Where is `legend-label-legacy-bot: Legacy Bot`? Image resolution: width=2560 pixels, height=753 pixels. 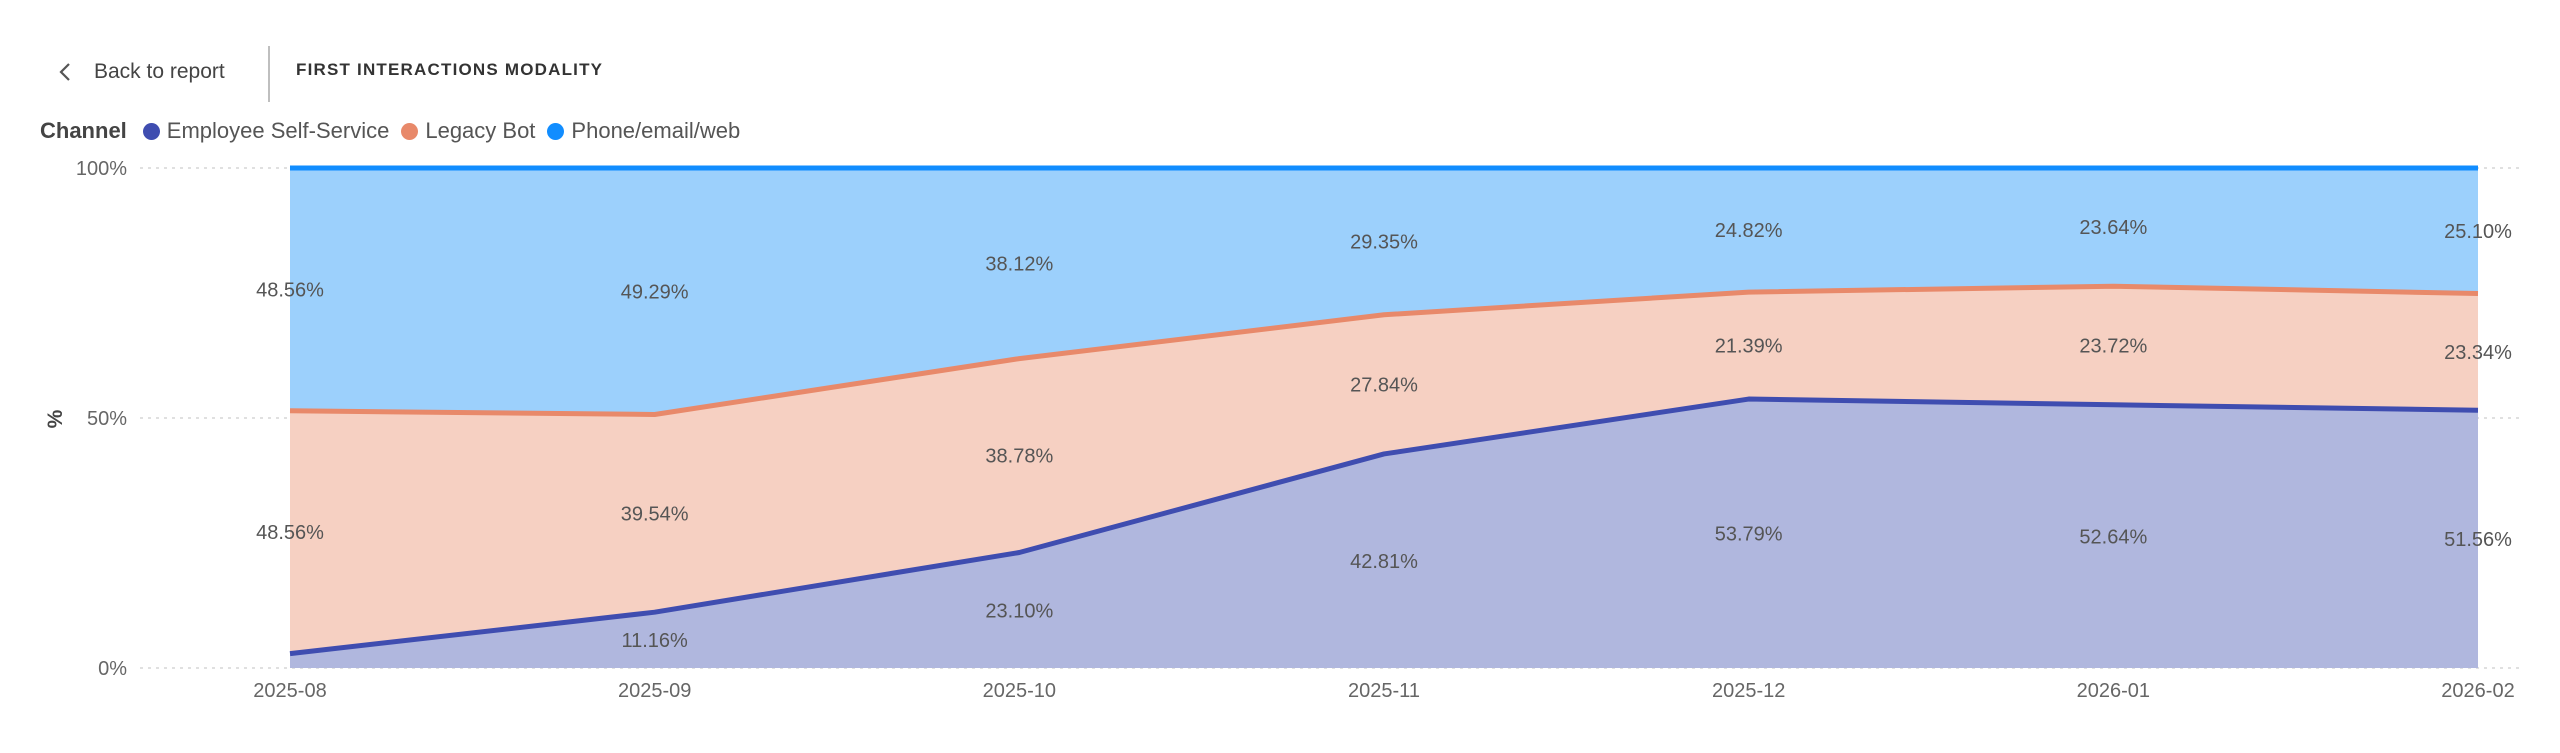 legend-label-legacy-bot: Legacy Bot is located at coordinates (480, 130).